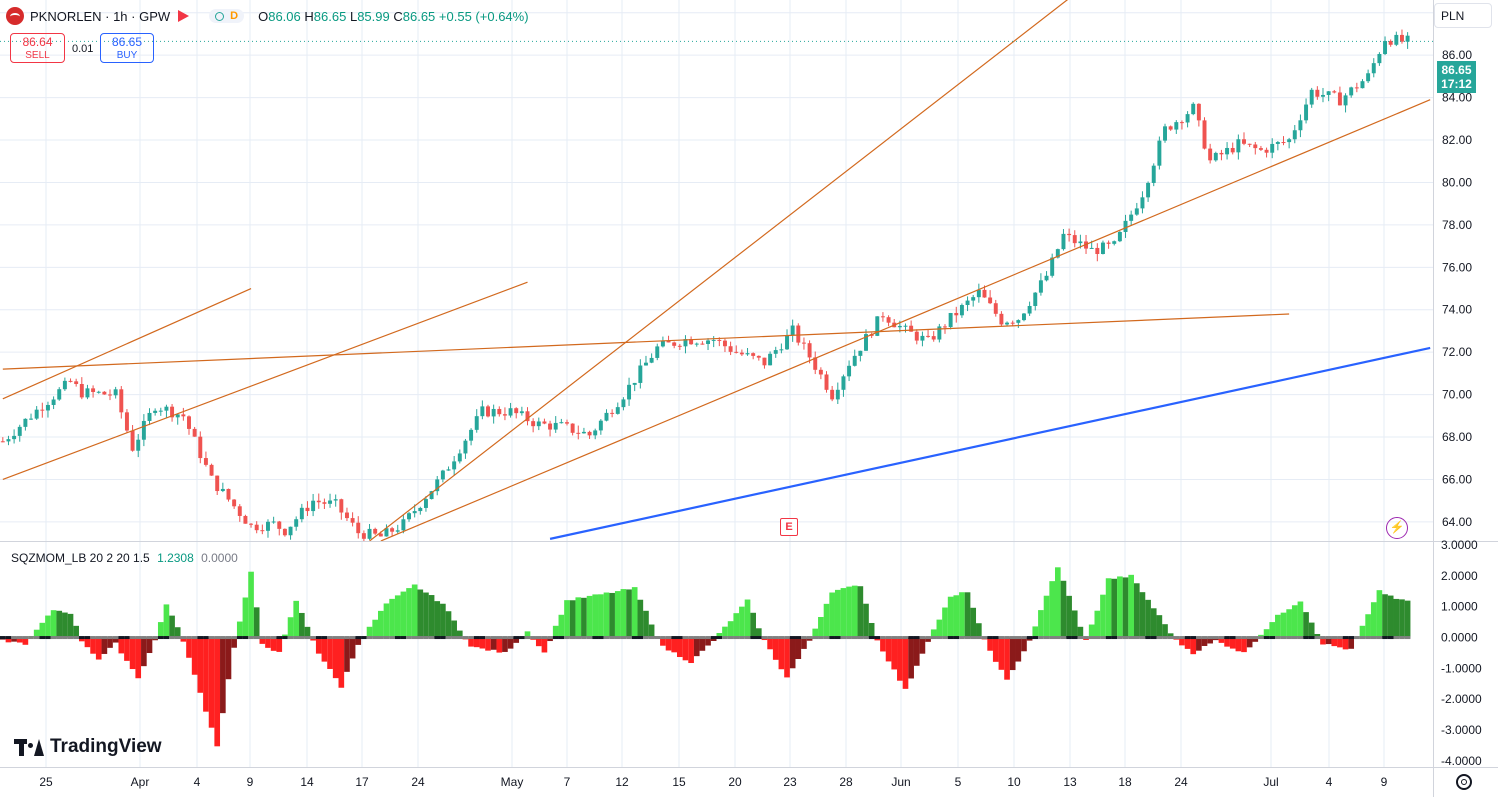 The image size is (1498, 797). I want to click on currency-selector: PLN, so click(1463, 15).